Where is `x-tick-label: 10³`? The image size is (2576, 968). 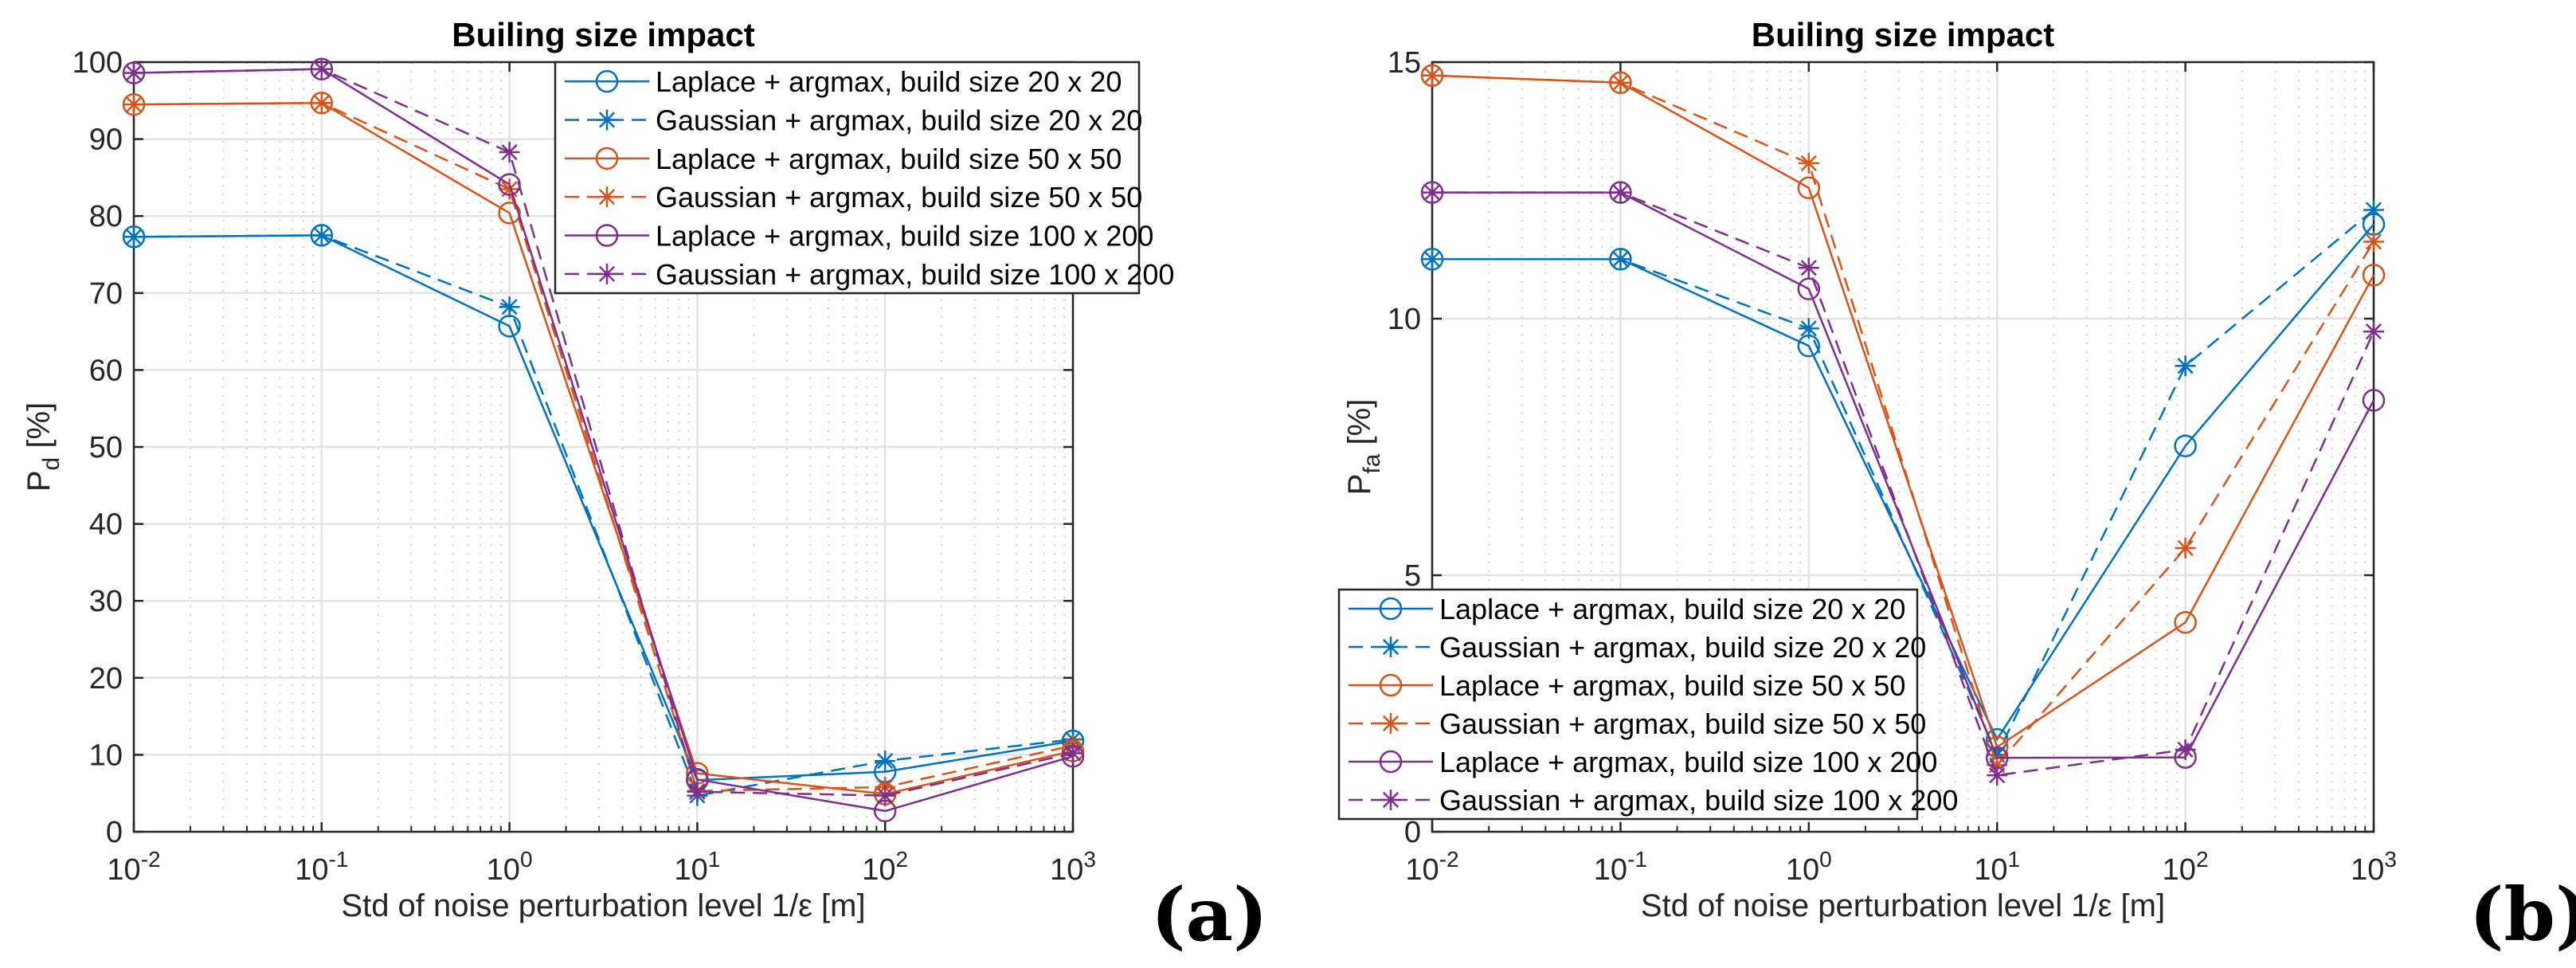
x-tick-label: 10³ is located at coordinates (2374, 867).